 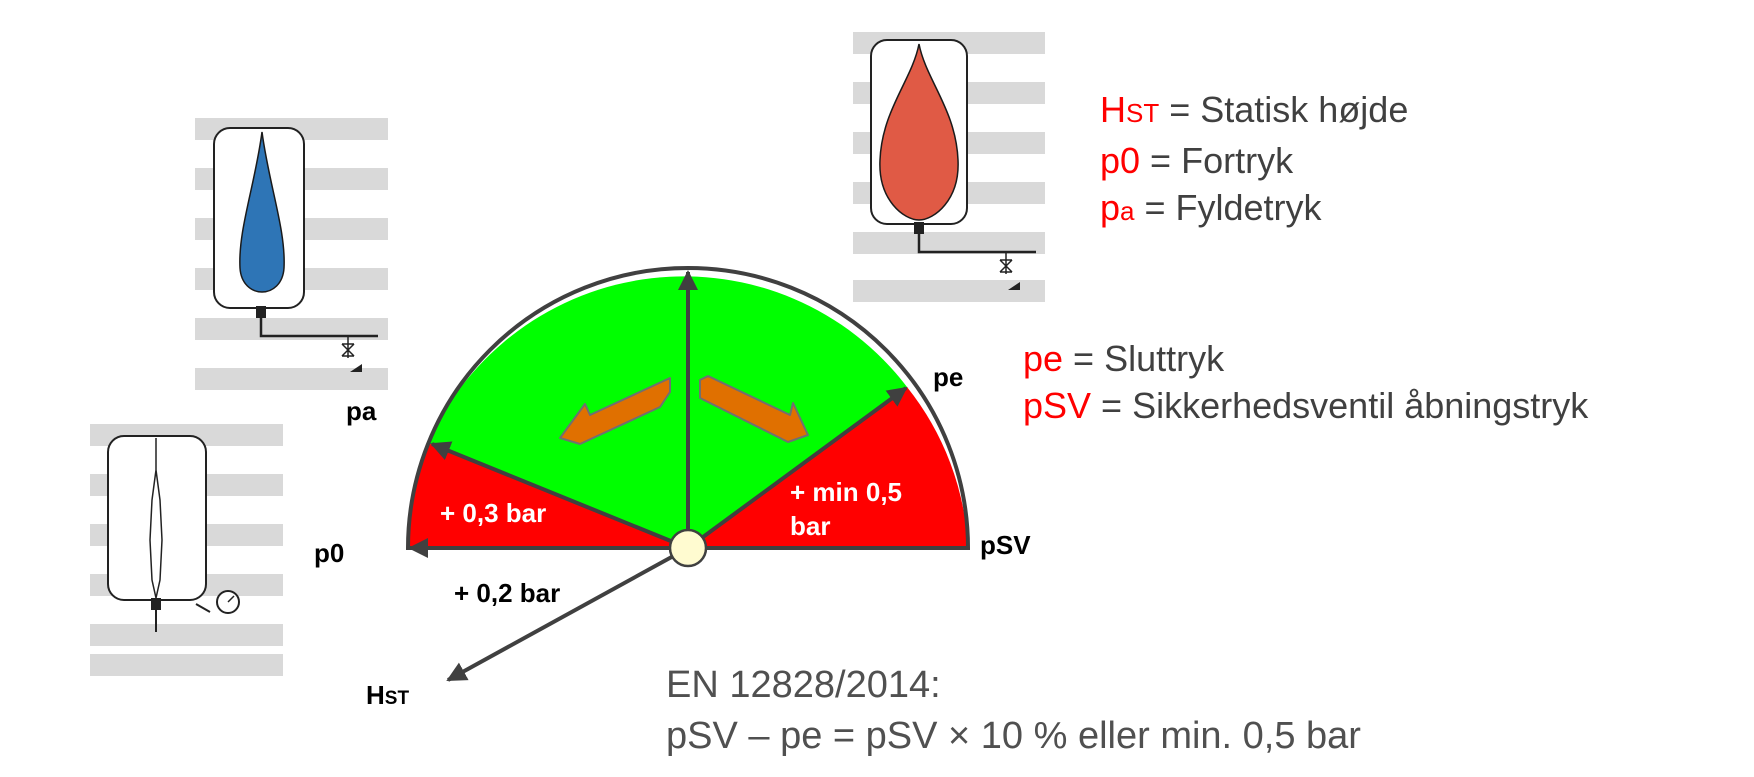 I want to click on label-plus-0-3-bar: + 0,3 bar, so click(x=493, y=513).